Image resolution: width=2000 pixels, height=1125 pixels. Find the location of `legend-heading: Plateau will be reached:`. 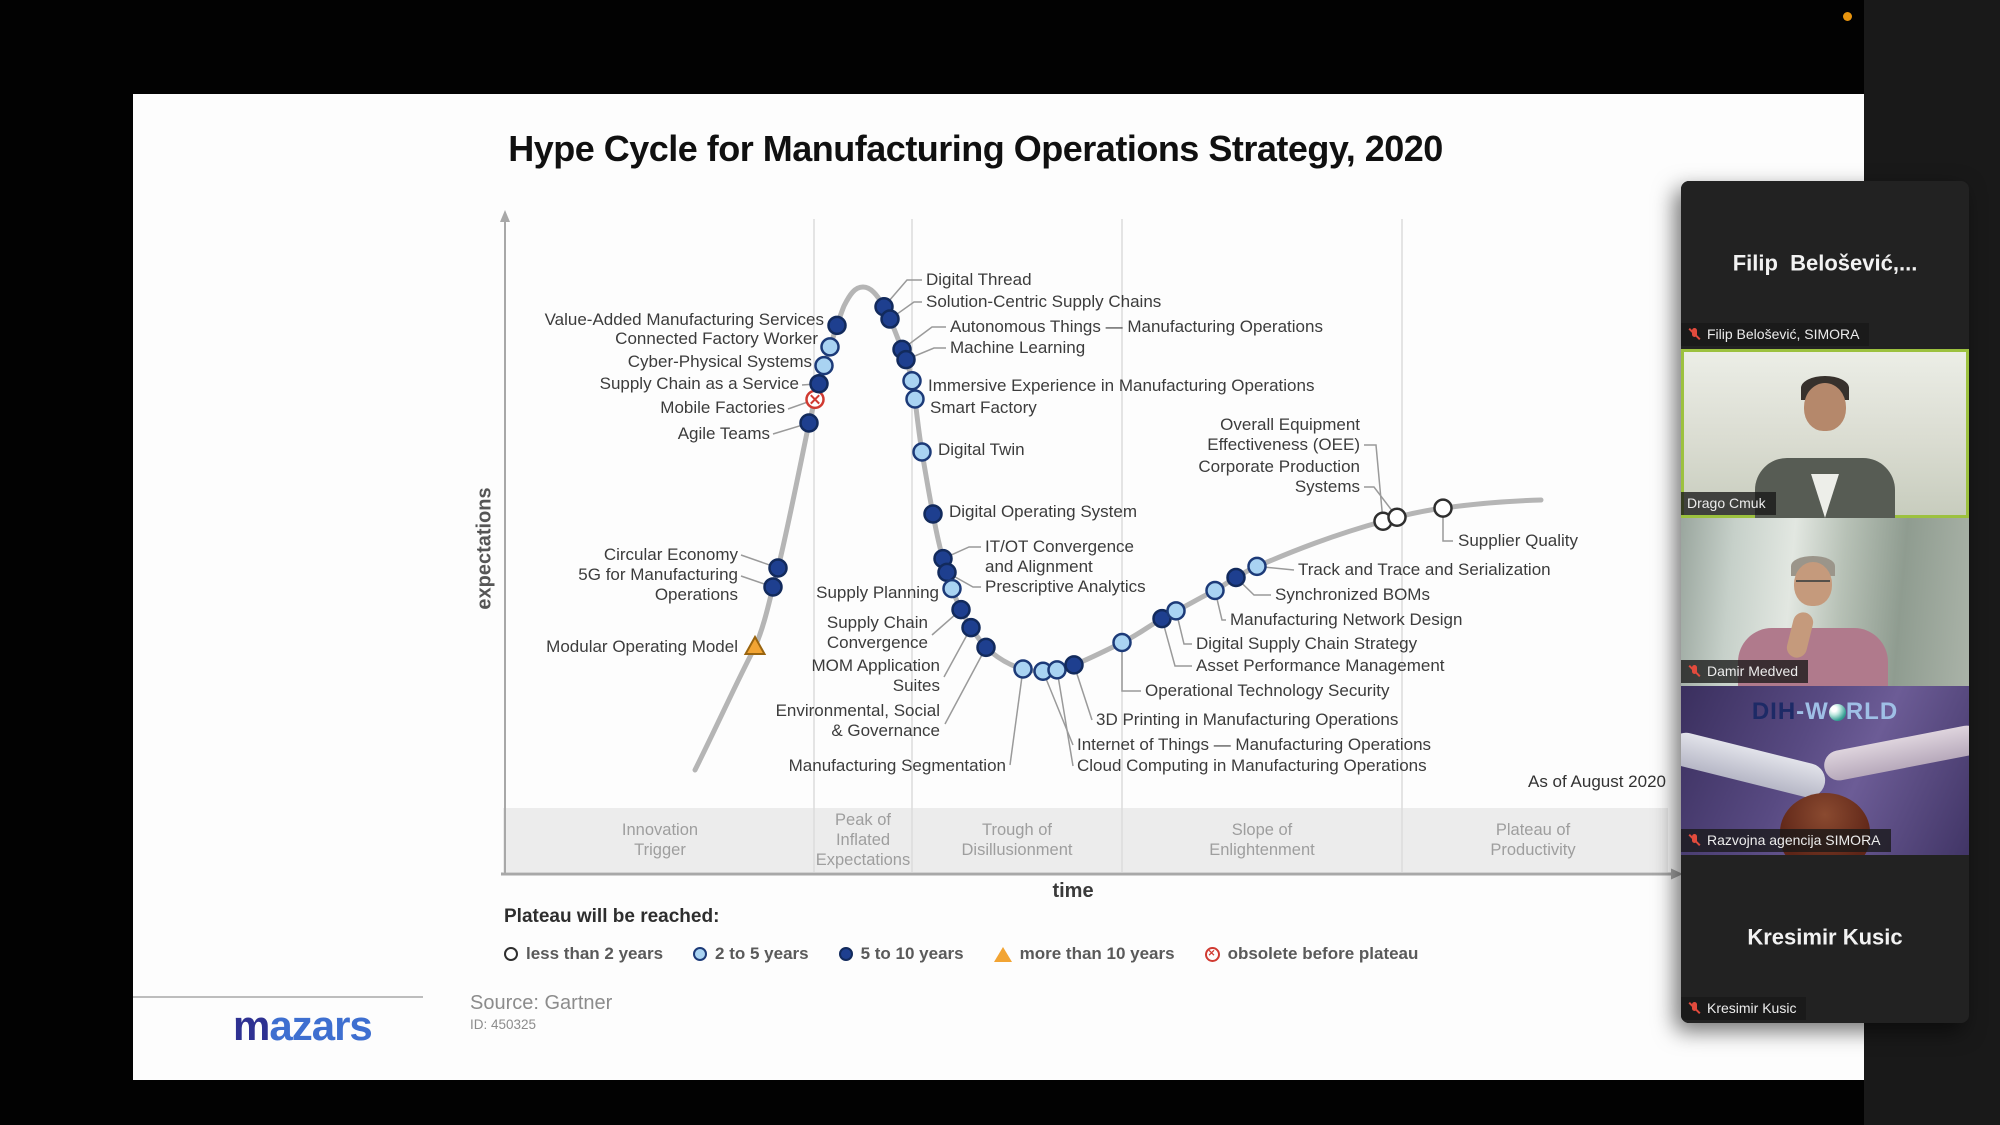

legend-heading: Plateau will be reached: is located at coordinates (612, 916).